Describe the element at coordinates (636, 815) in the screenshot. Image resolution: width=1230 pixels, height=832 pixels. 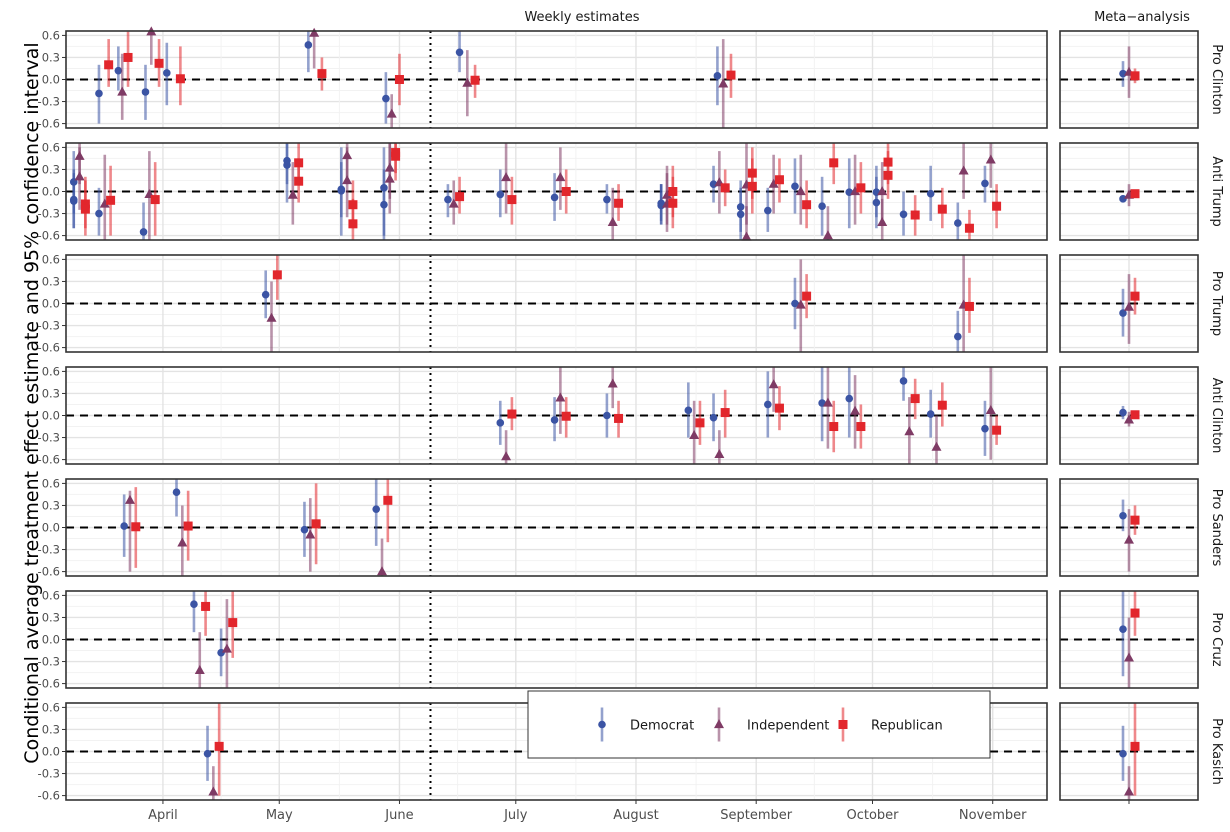
I see `x-tick-label: August` at that location.